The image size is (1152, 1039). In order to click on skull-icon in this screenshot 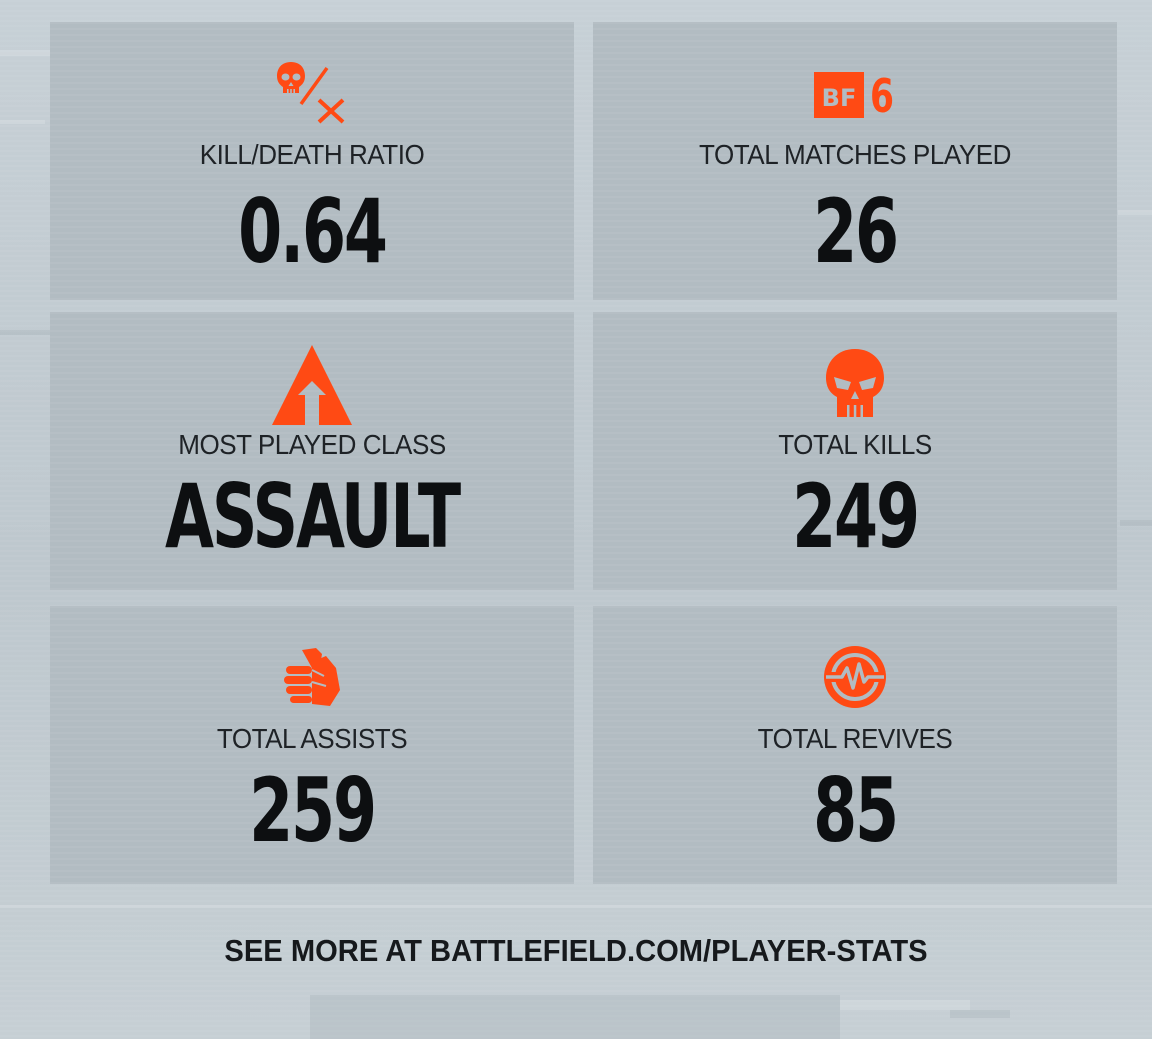, I will do `click(855, 383)`.